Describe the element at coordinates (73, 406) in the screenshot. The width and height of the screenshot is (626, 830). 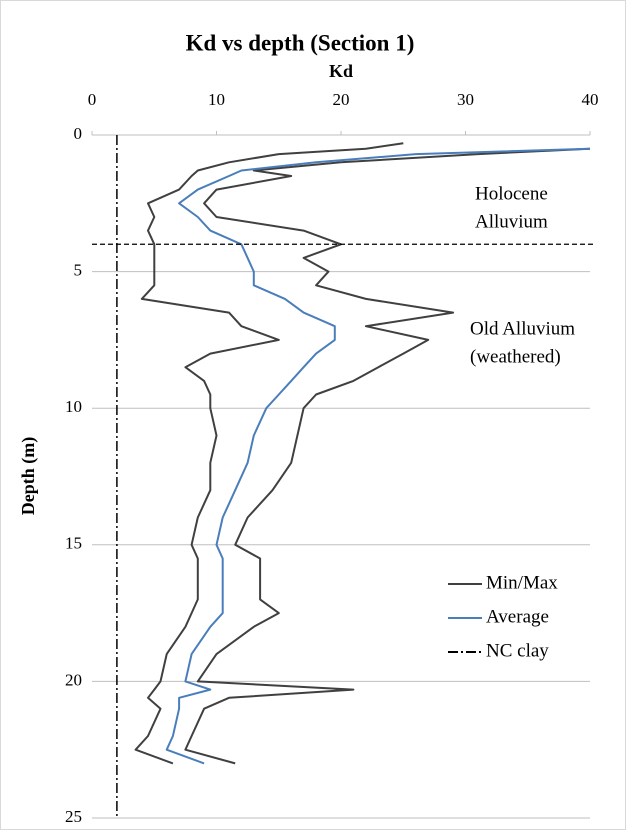
I see `y-tick-label: 10` at that location.